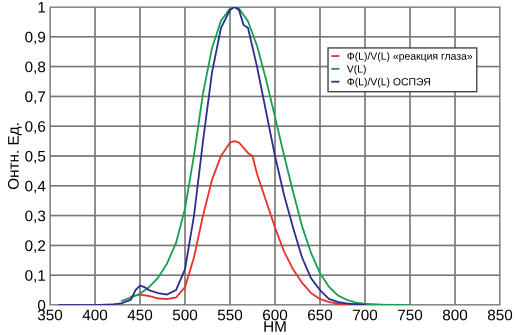  Describe the element at coordinates (185, 315) in the screenshot. I see `x-tick-label: 500` at that location.